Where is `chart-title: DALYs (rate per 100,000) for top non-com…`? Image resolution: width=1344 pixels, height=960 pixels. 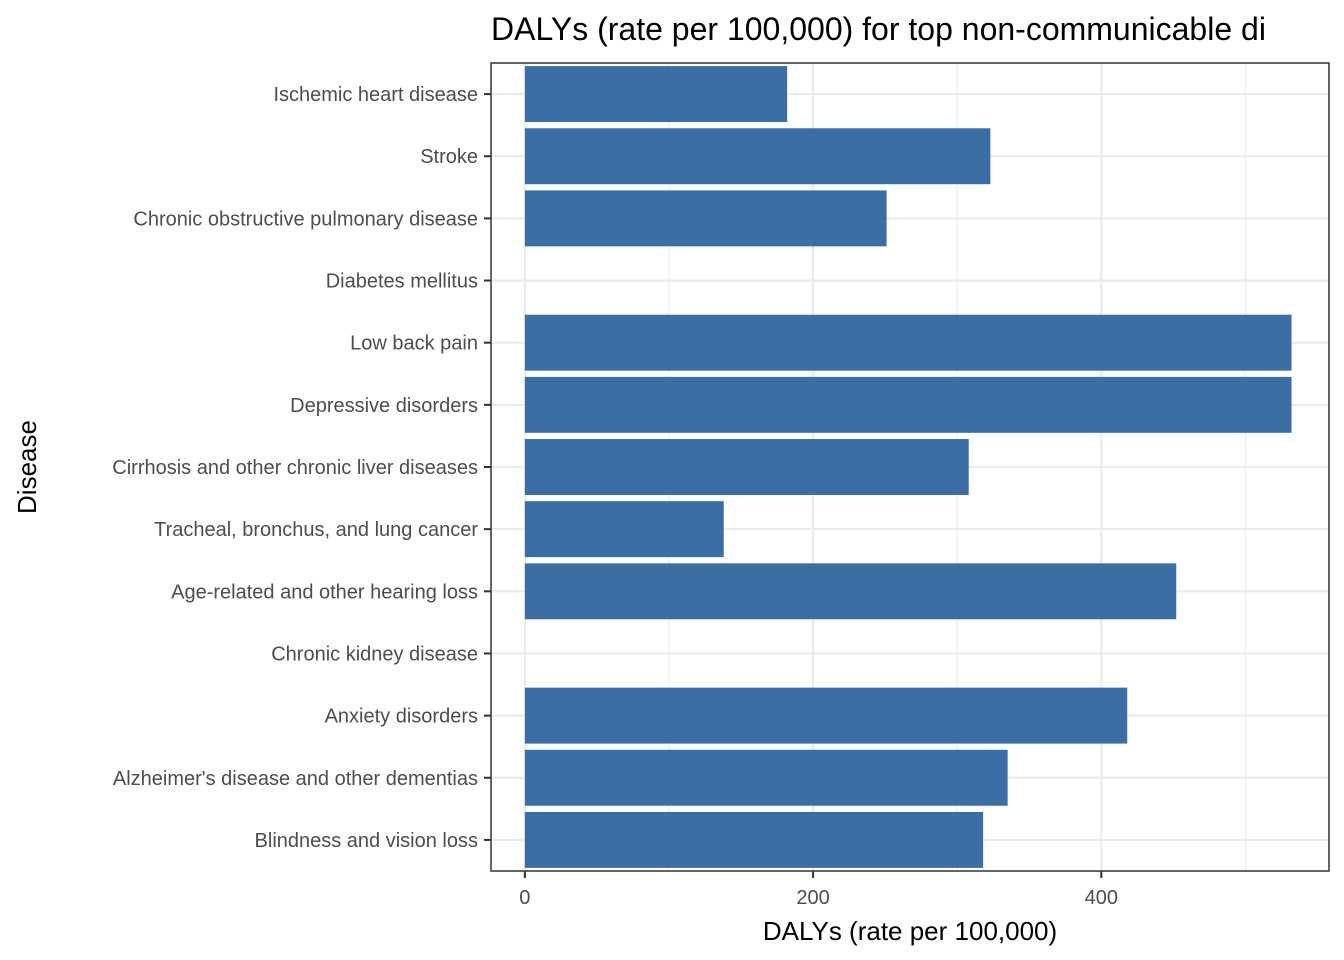 chart-title: DALYs (rate per 100,000) for top non-com… is located at coordinates (878, 29).